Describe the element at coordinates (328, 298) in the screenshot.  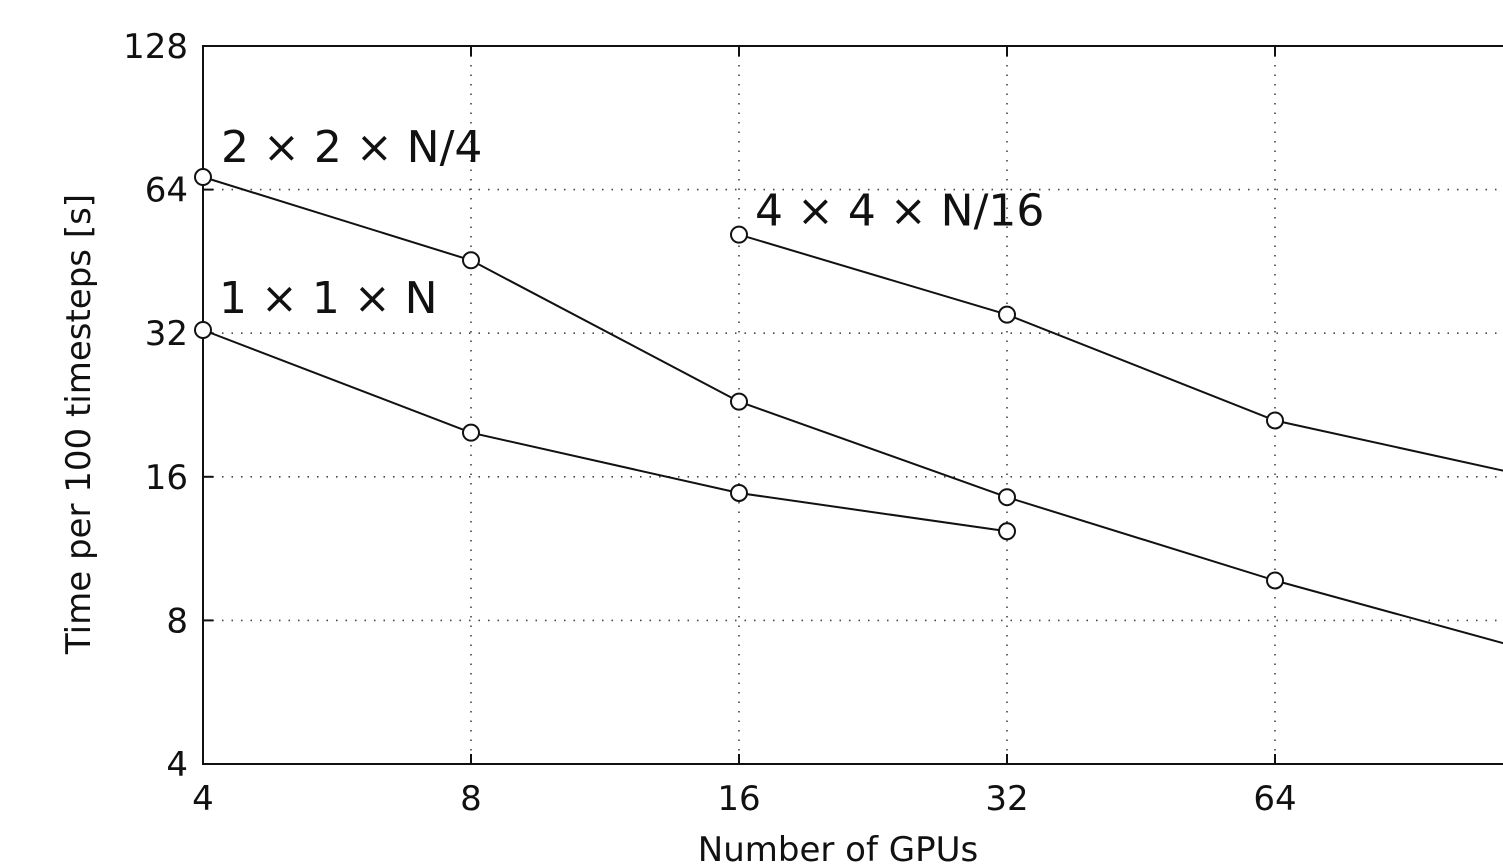
I see `series-label: 1 × 1 × N` at that location.